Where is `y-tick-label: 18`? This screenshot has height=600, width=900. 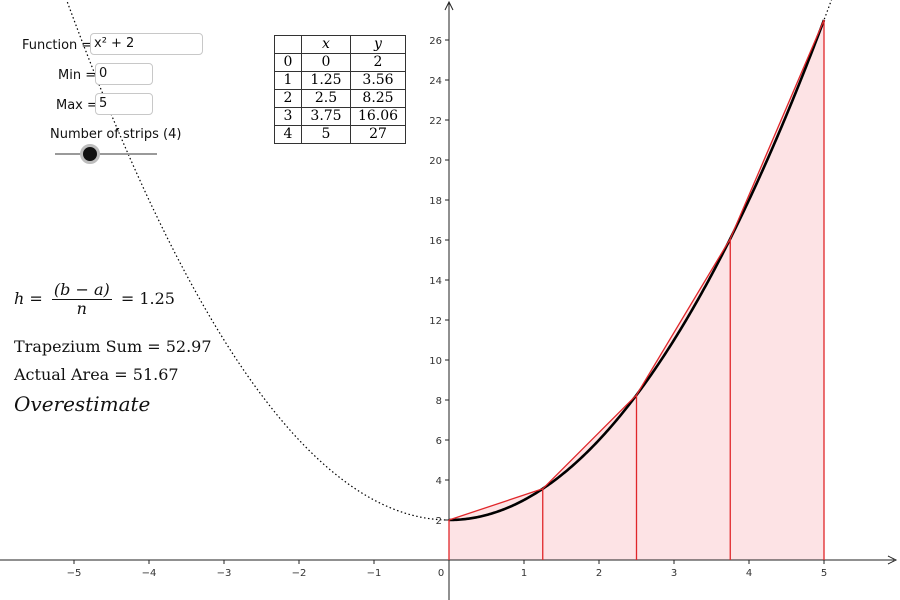
y-tick-label: 18 is located at coordinates (435, 201).